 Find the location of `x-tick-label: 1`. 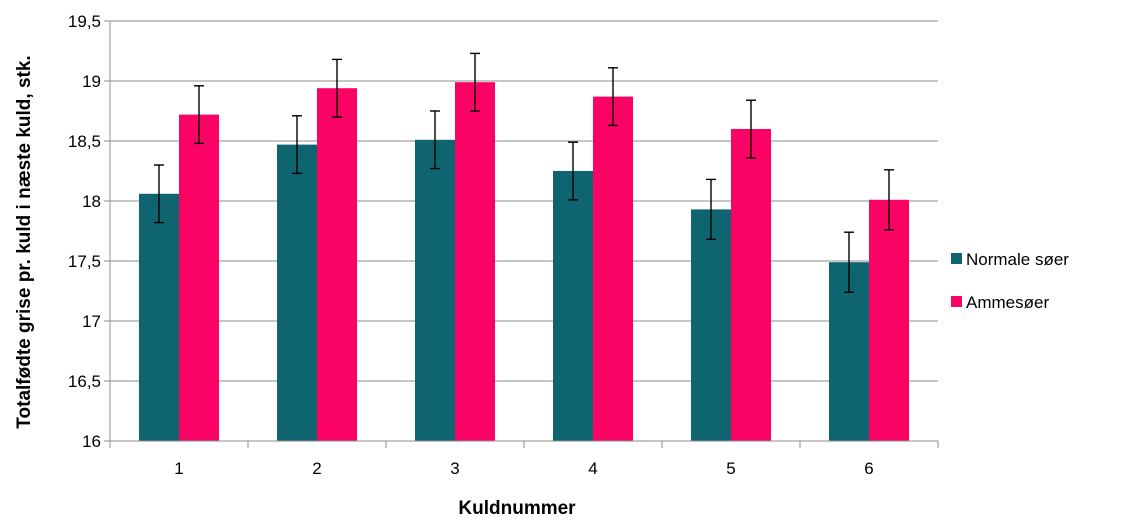

x-tick-label: 1 is located at coordinates (178, 468).